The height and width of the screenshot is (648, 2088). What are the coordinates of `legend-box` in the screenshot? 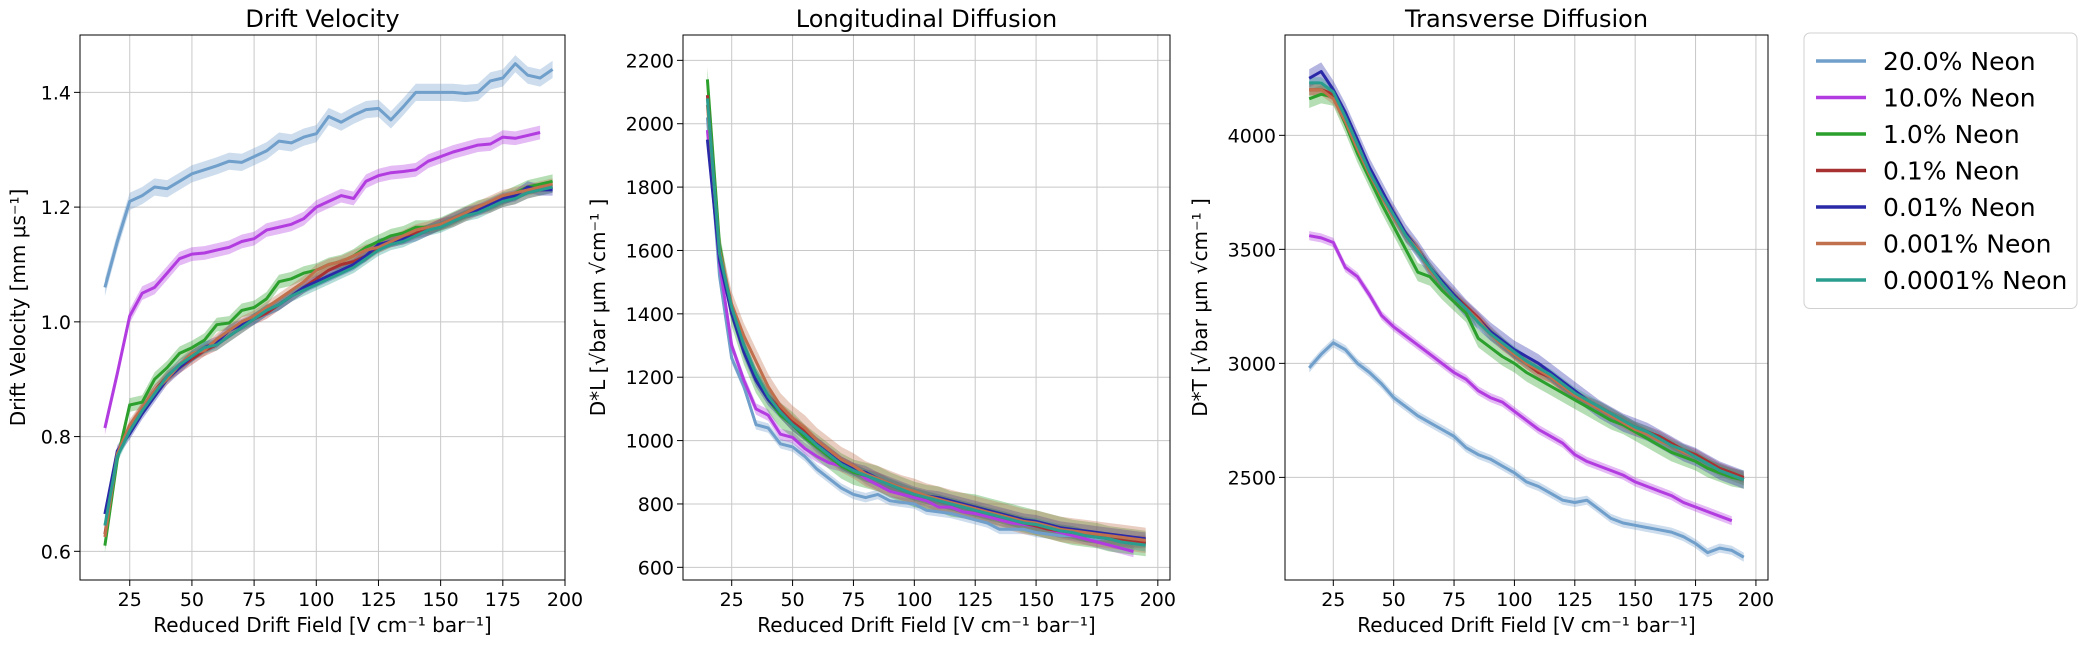 It's located at (1940, 170).